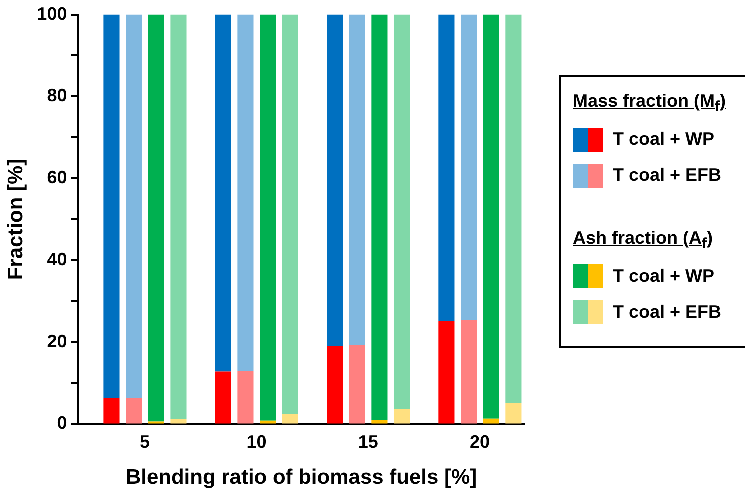 Image resolution: width=745 pixels, height=495 pixels. I want to click on y-tick-label: 40, so click(57, 259).